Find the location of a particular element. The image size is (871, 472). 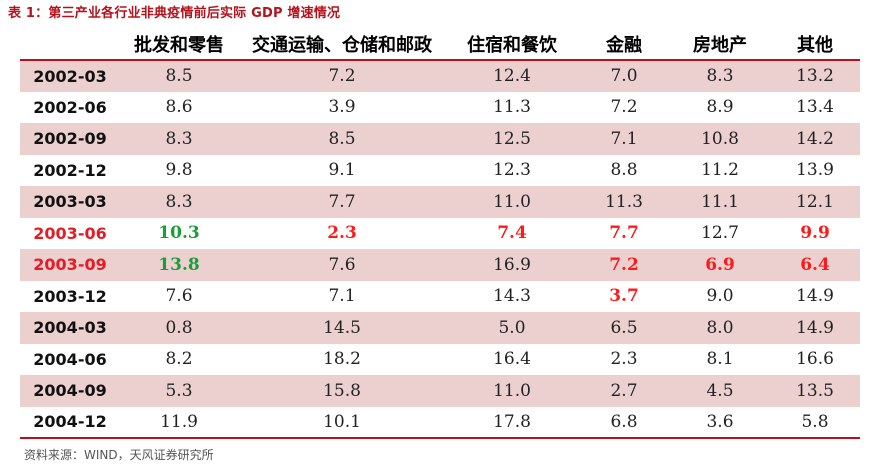

header-cell: 房地产 is located at coordinates (720, 45).